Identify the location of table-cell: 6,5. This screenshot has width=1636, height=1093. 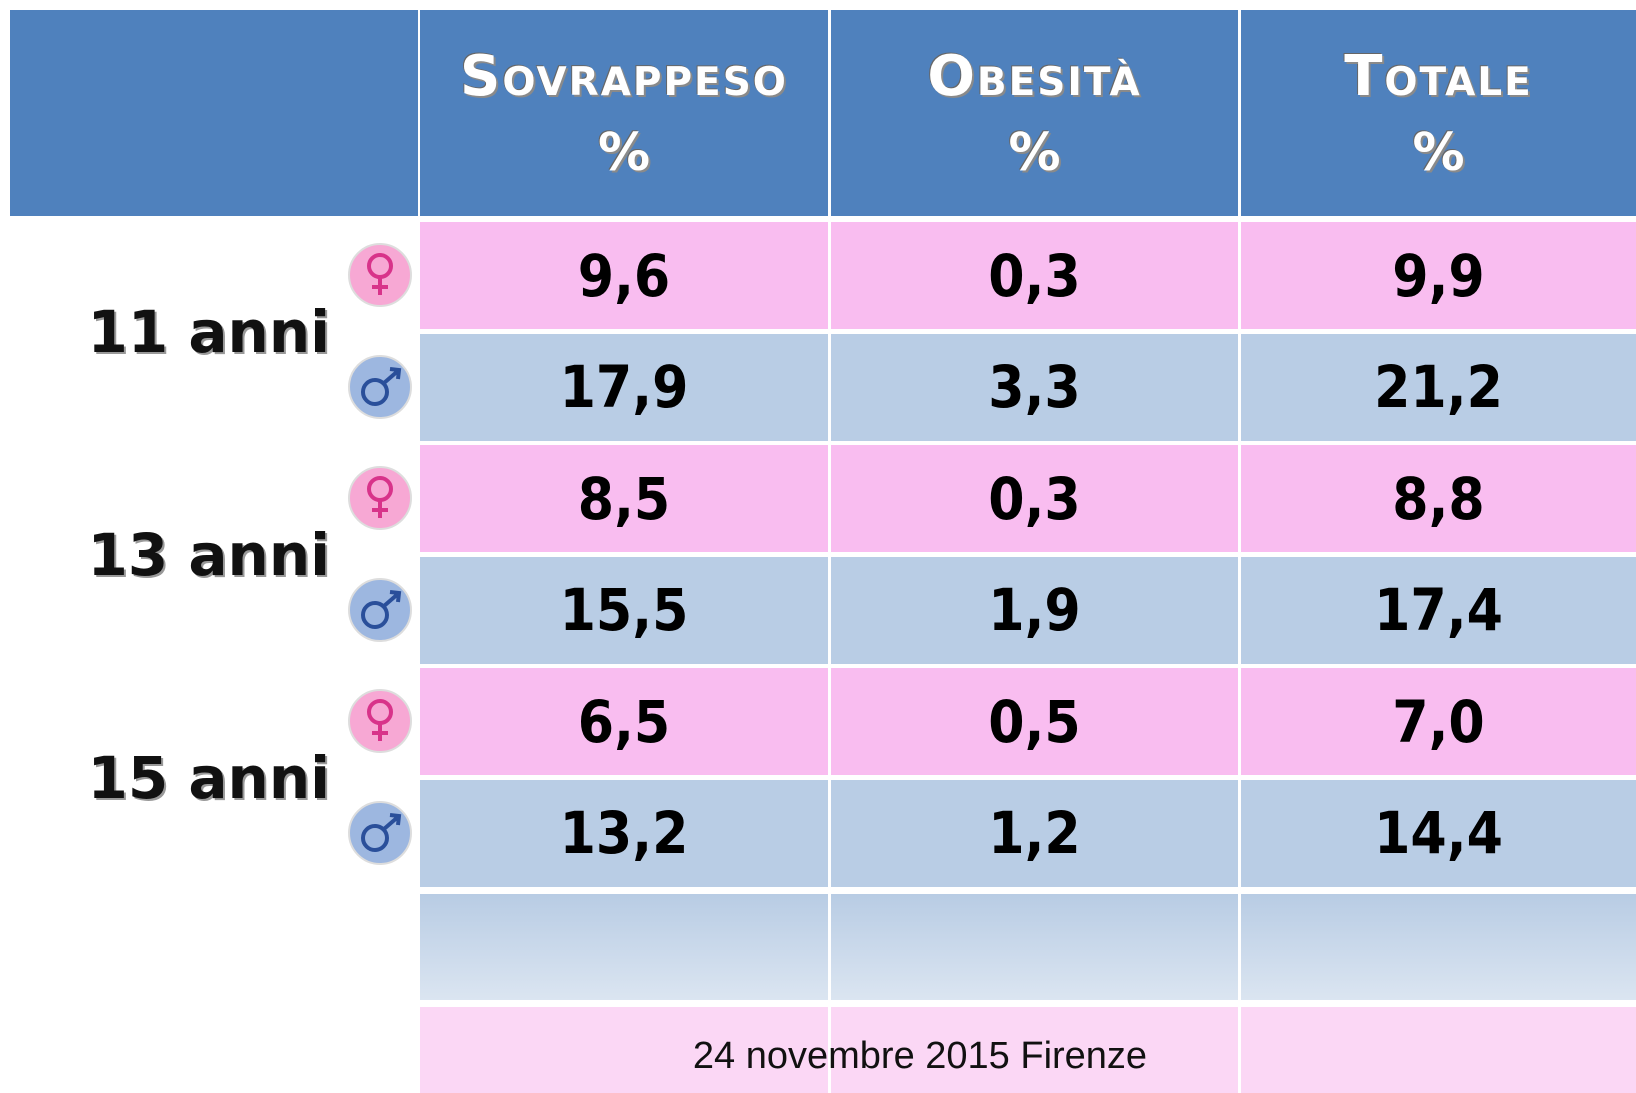
(624, 721).